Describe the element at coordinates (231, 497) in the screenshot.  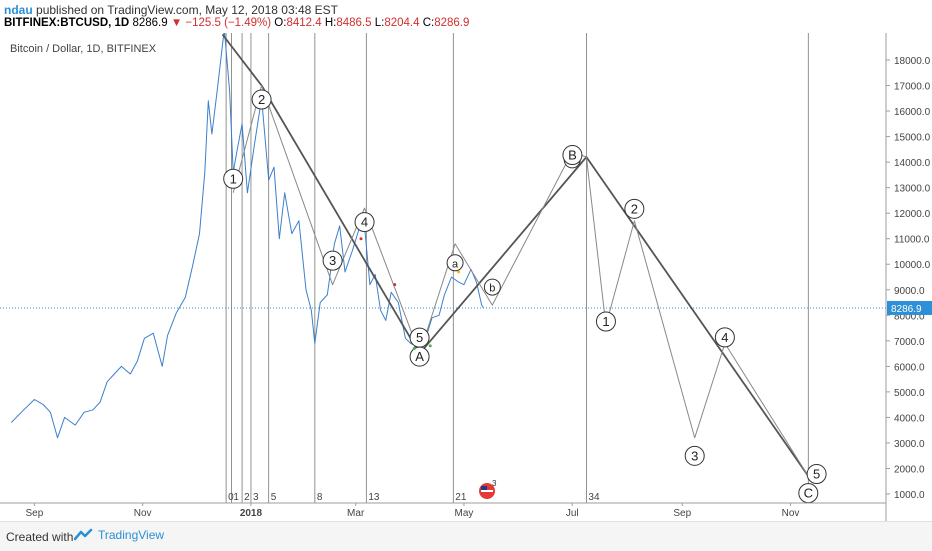
I see `vertical-line-label: 0` at that location.